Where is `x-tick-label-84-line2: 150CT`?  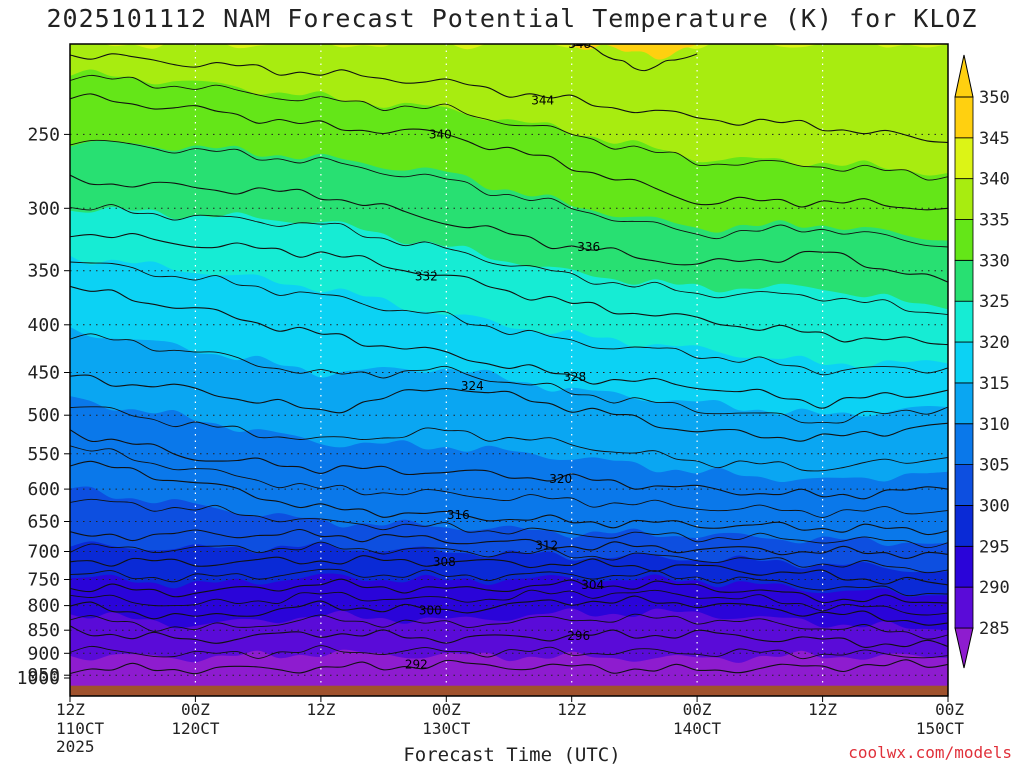 x-tick-label-84-line2: 150CT is located at coordinates (940, 728).